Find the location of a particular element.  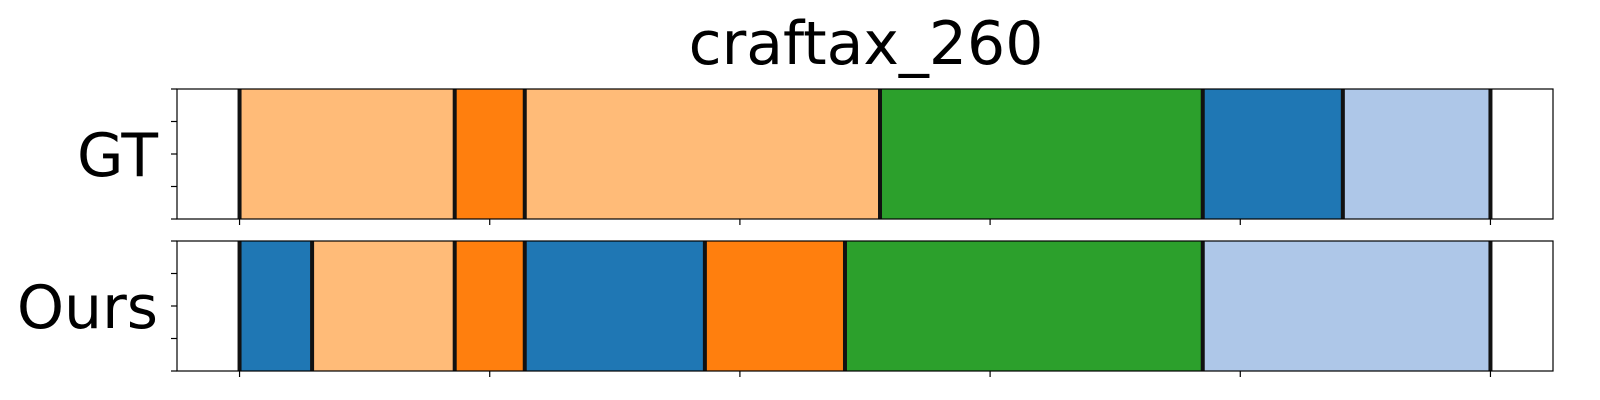

row-label-0: GT is located at coordinates (117, 156).